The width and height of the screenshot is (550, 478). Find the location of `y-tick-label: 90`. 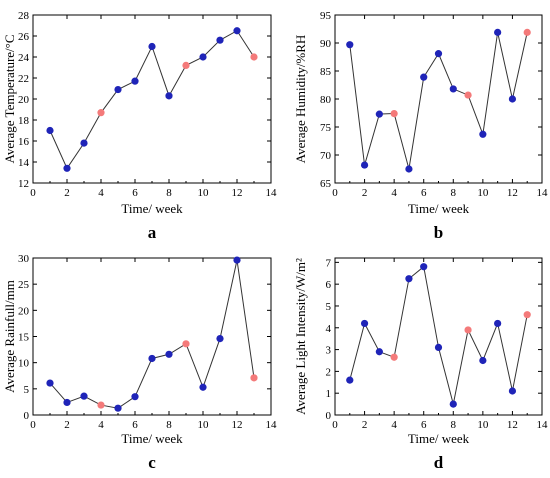

y-tick-label: 90 is located at coordinates (326, 44).